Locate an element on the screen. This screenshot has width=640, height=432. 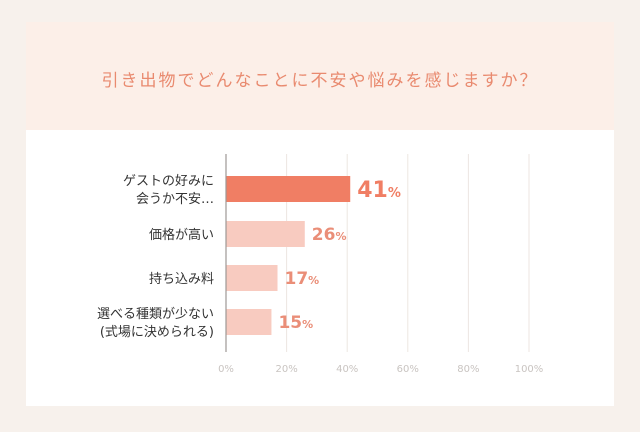
chart-title: 引き出物でどんなことに不安や悩みを感じますか？ is located at coordinates (320, 80).